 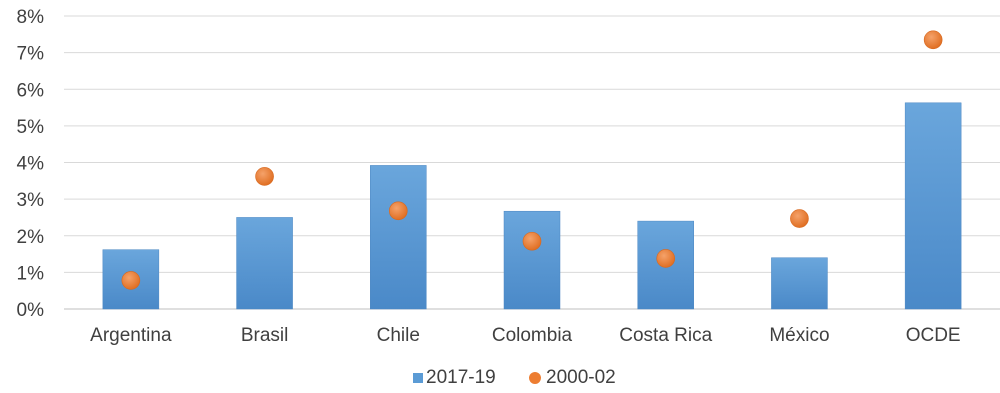 What do you see at coordinates (31, 54) in the screenshot?
I see `y-tick-label: 7%` at bounding box center [31, 54].